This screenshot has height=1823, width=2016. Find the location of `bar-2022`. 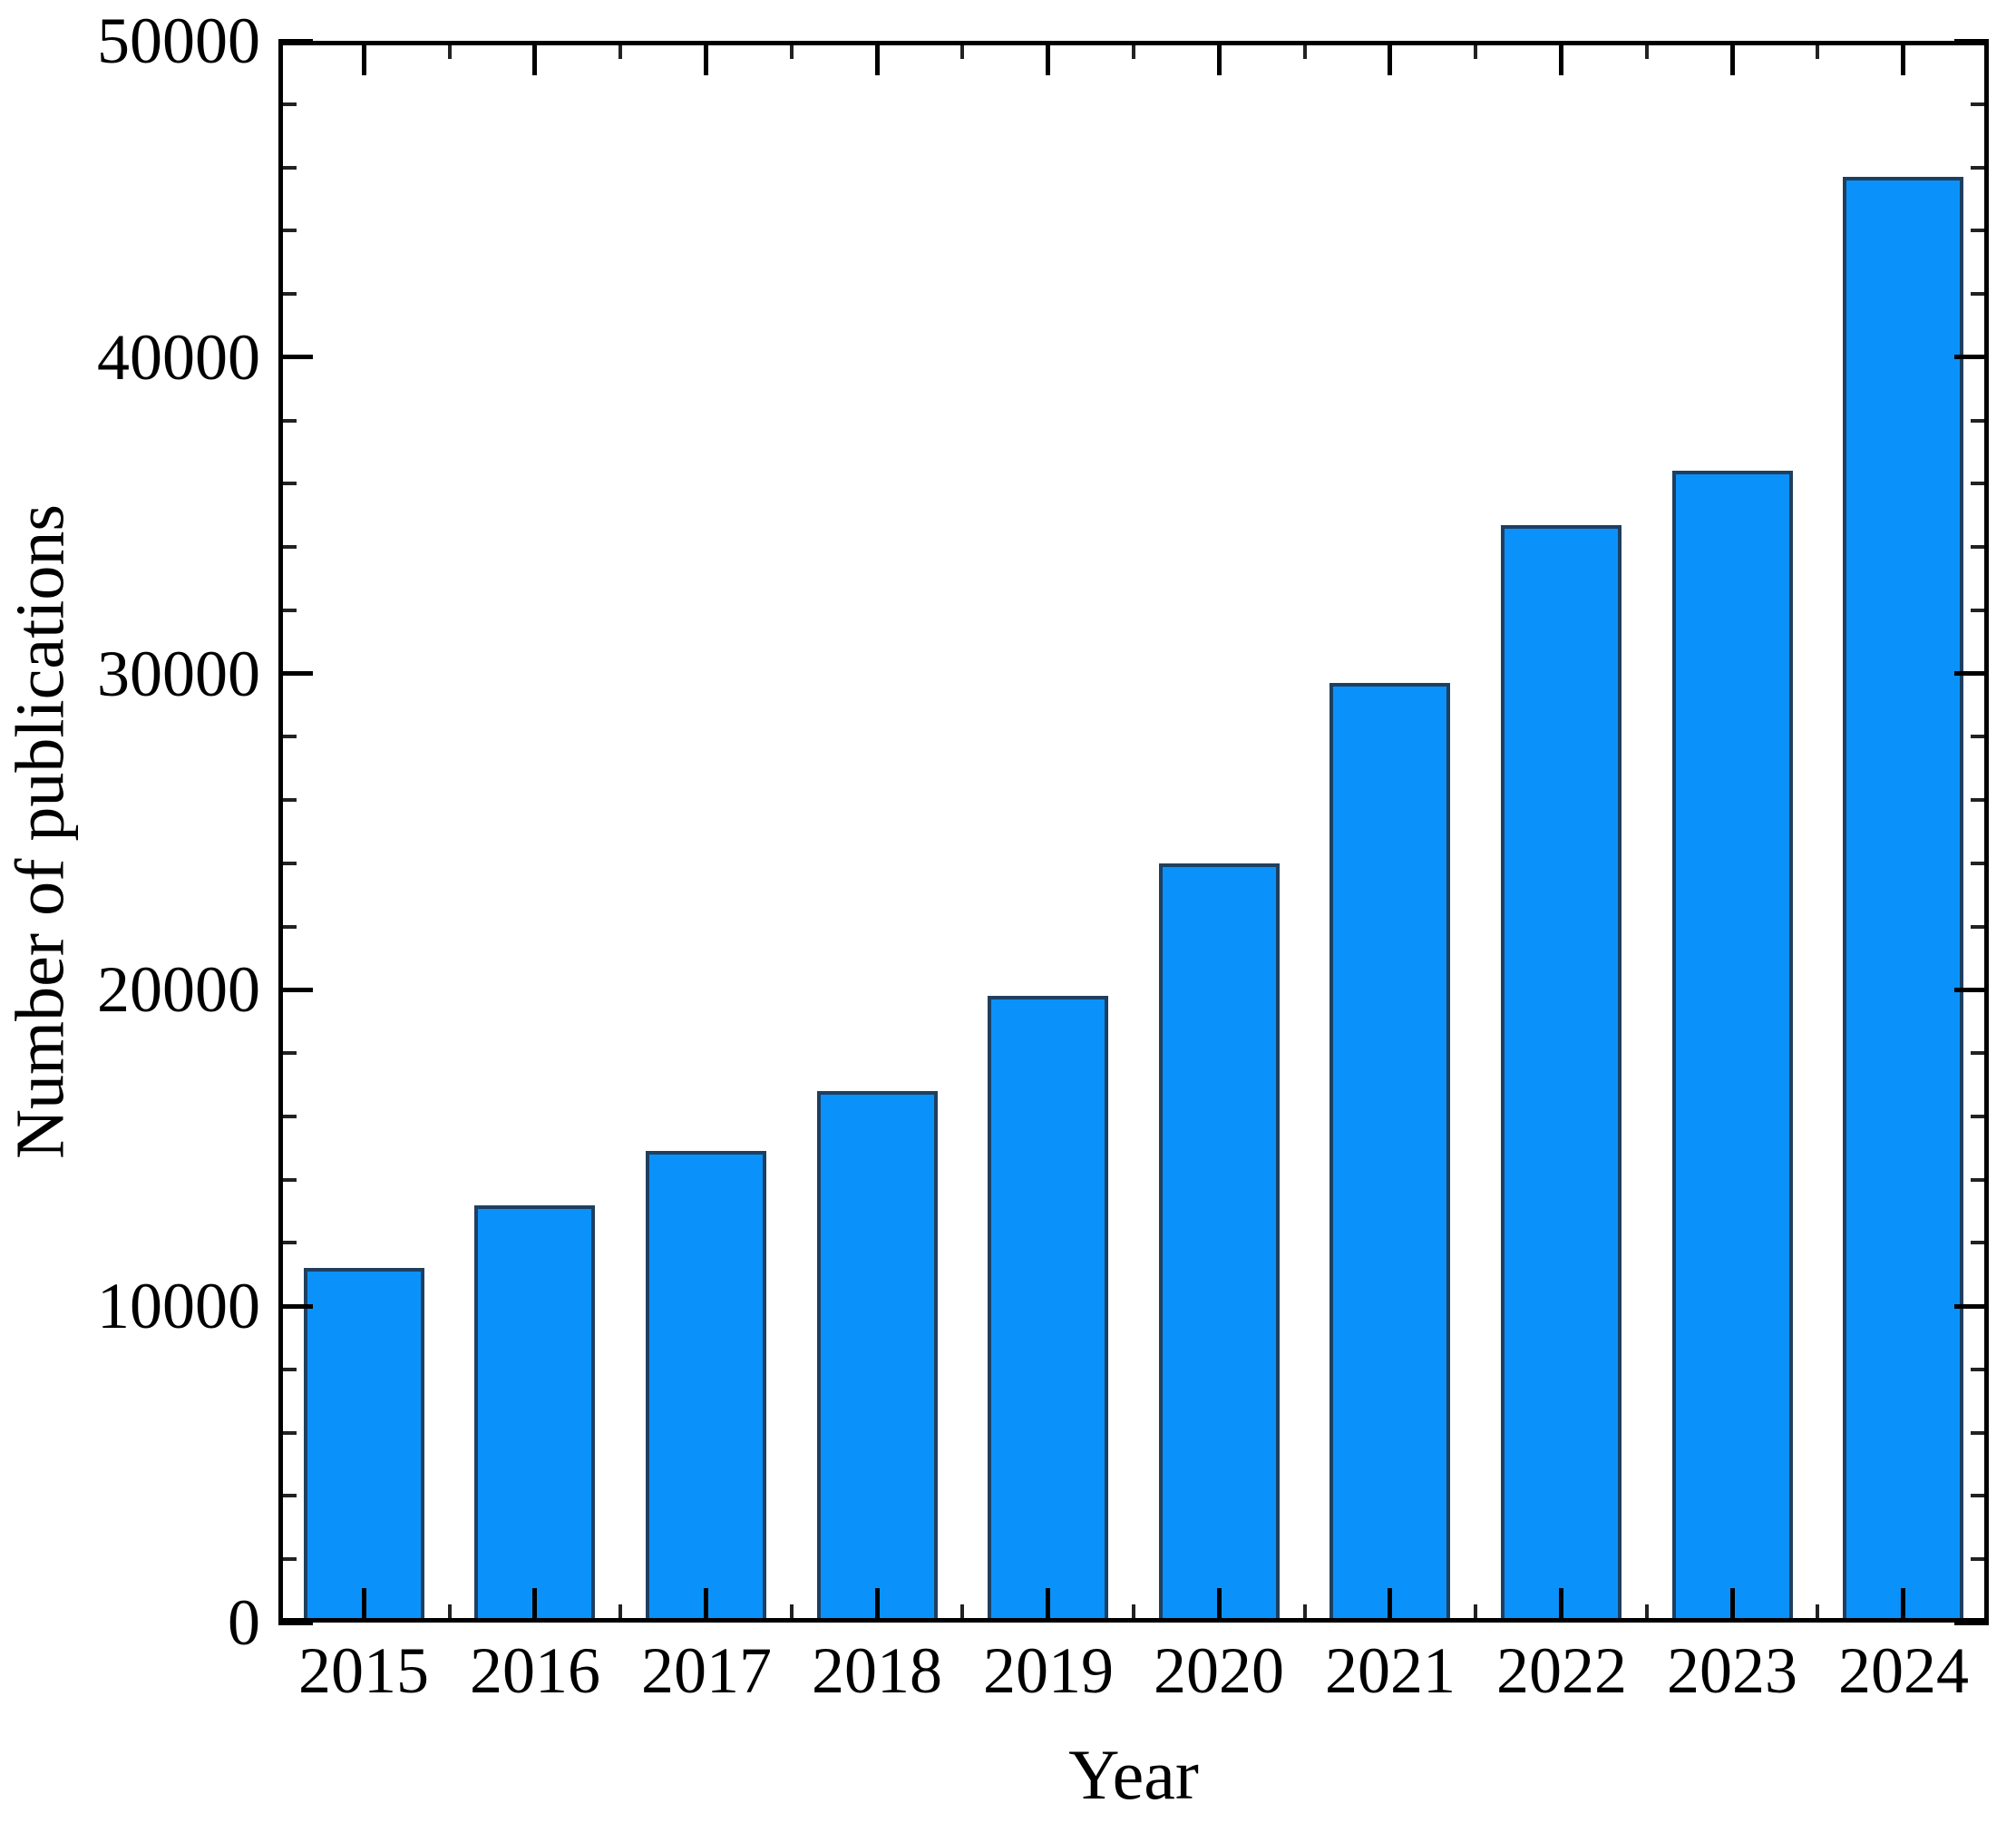

bar-2022 is located at coordinates (1561, 1074).